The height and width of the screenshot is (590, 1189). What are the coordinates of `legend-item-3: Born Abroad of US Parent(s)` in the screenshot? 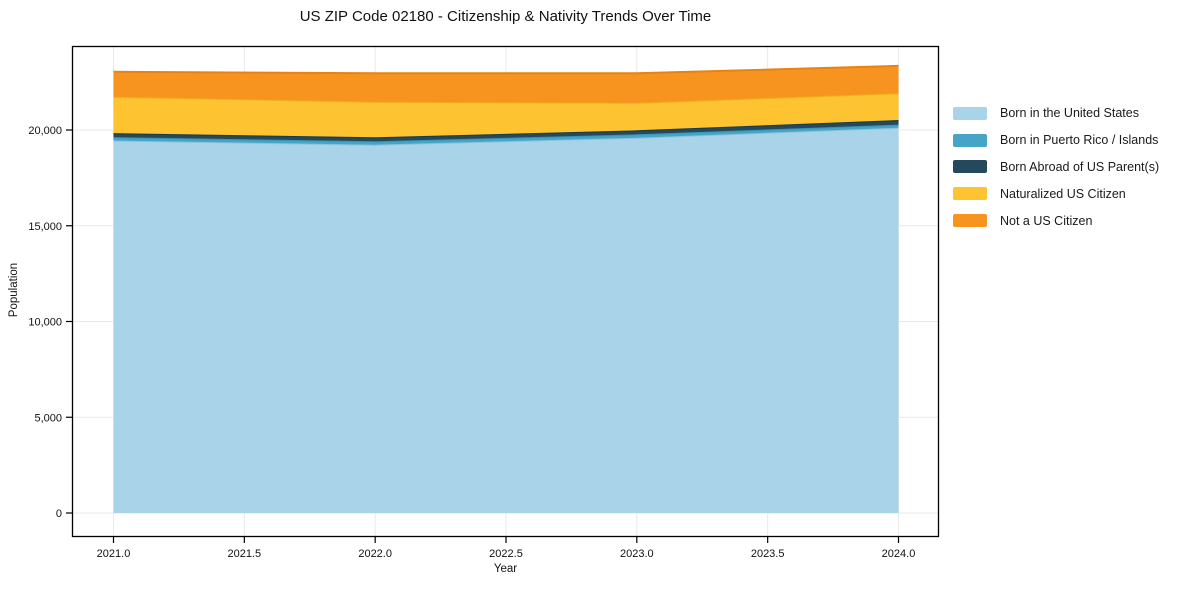 It's located at (1056, 167).